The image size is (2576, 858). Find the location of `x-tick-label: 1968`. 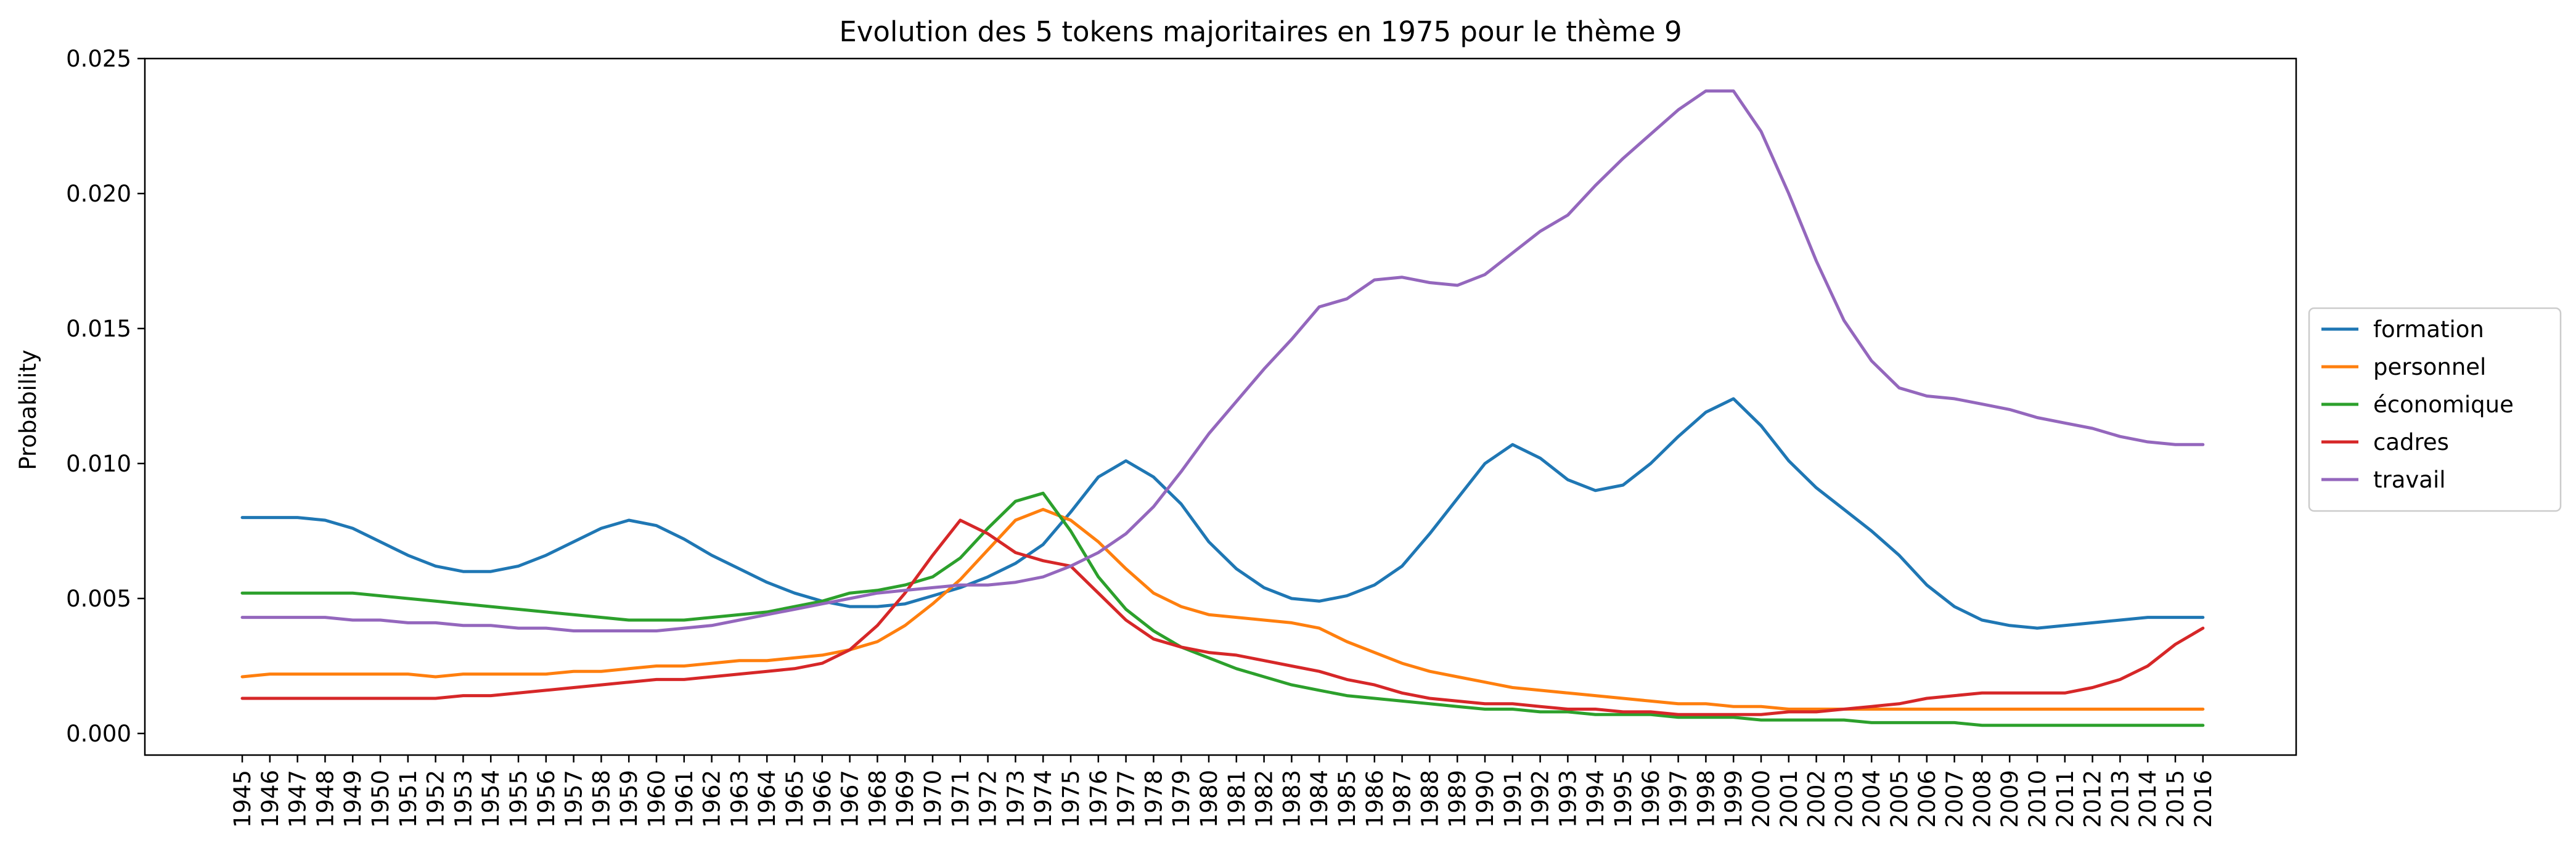

x-tick-label: 1968 is located at coordinates (877, 799).